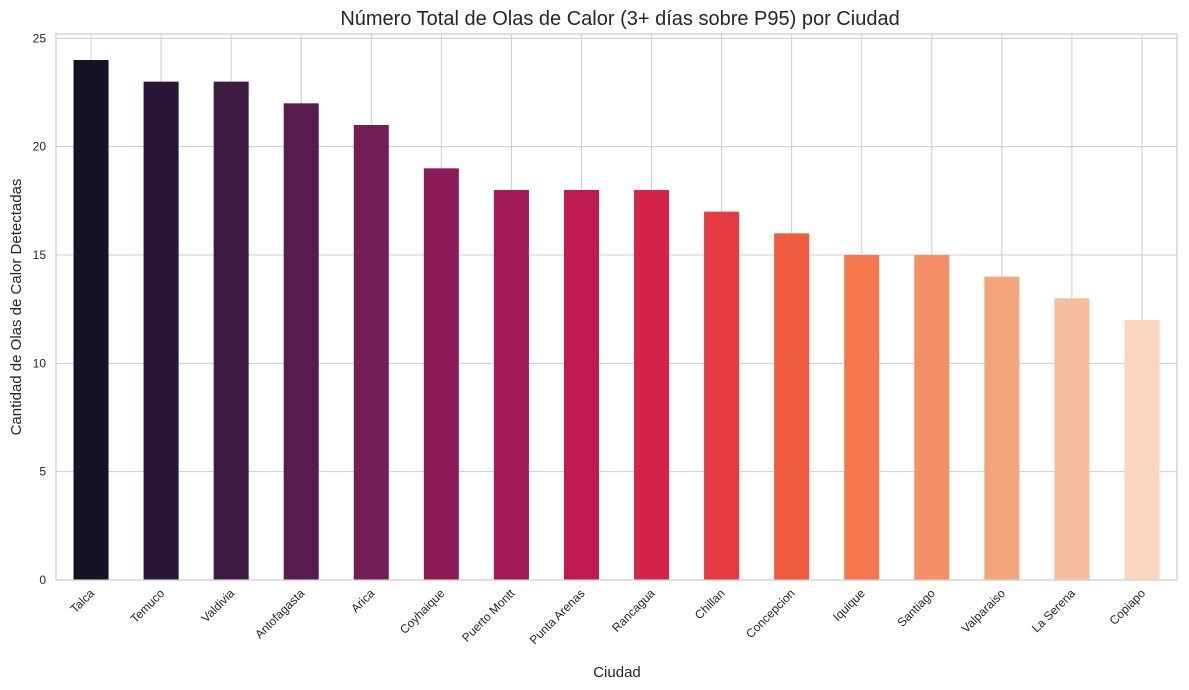 The height and width of the screenshot is (690, 1189). I want to click on x-tick-label: Arica, so click(362, 600).